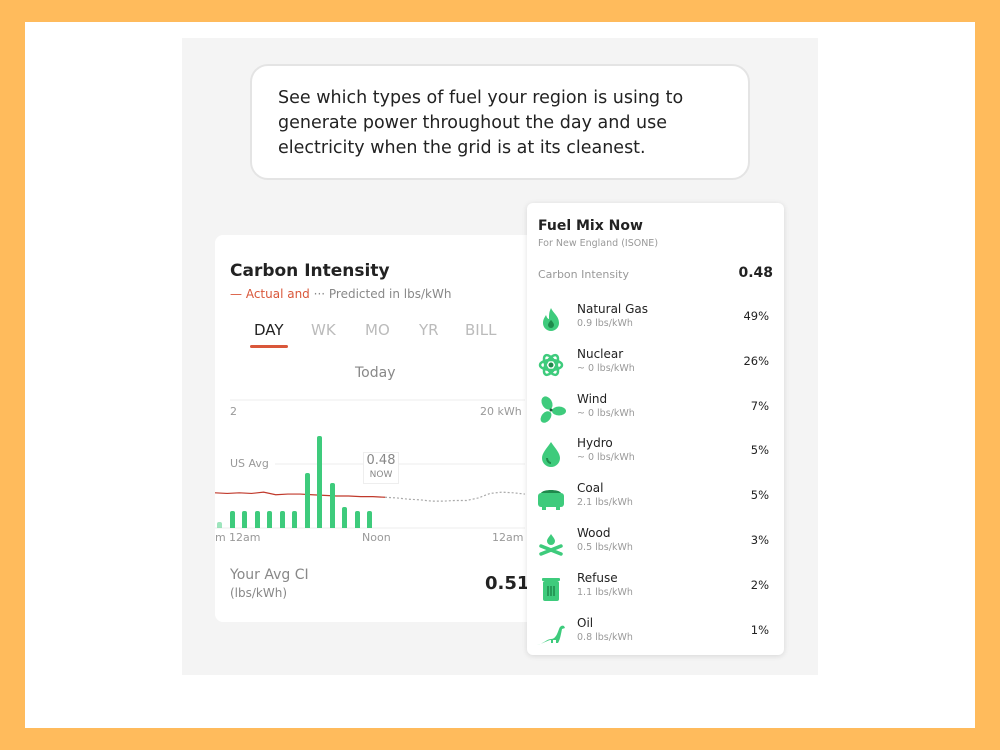 The width and height of the screenshot is (1000, 750). I want to click on tab-mo: MO, so click(377, 330).